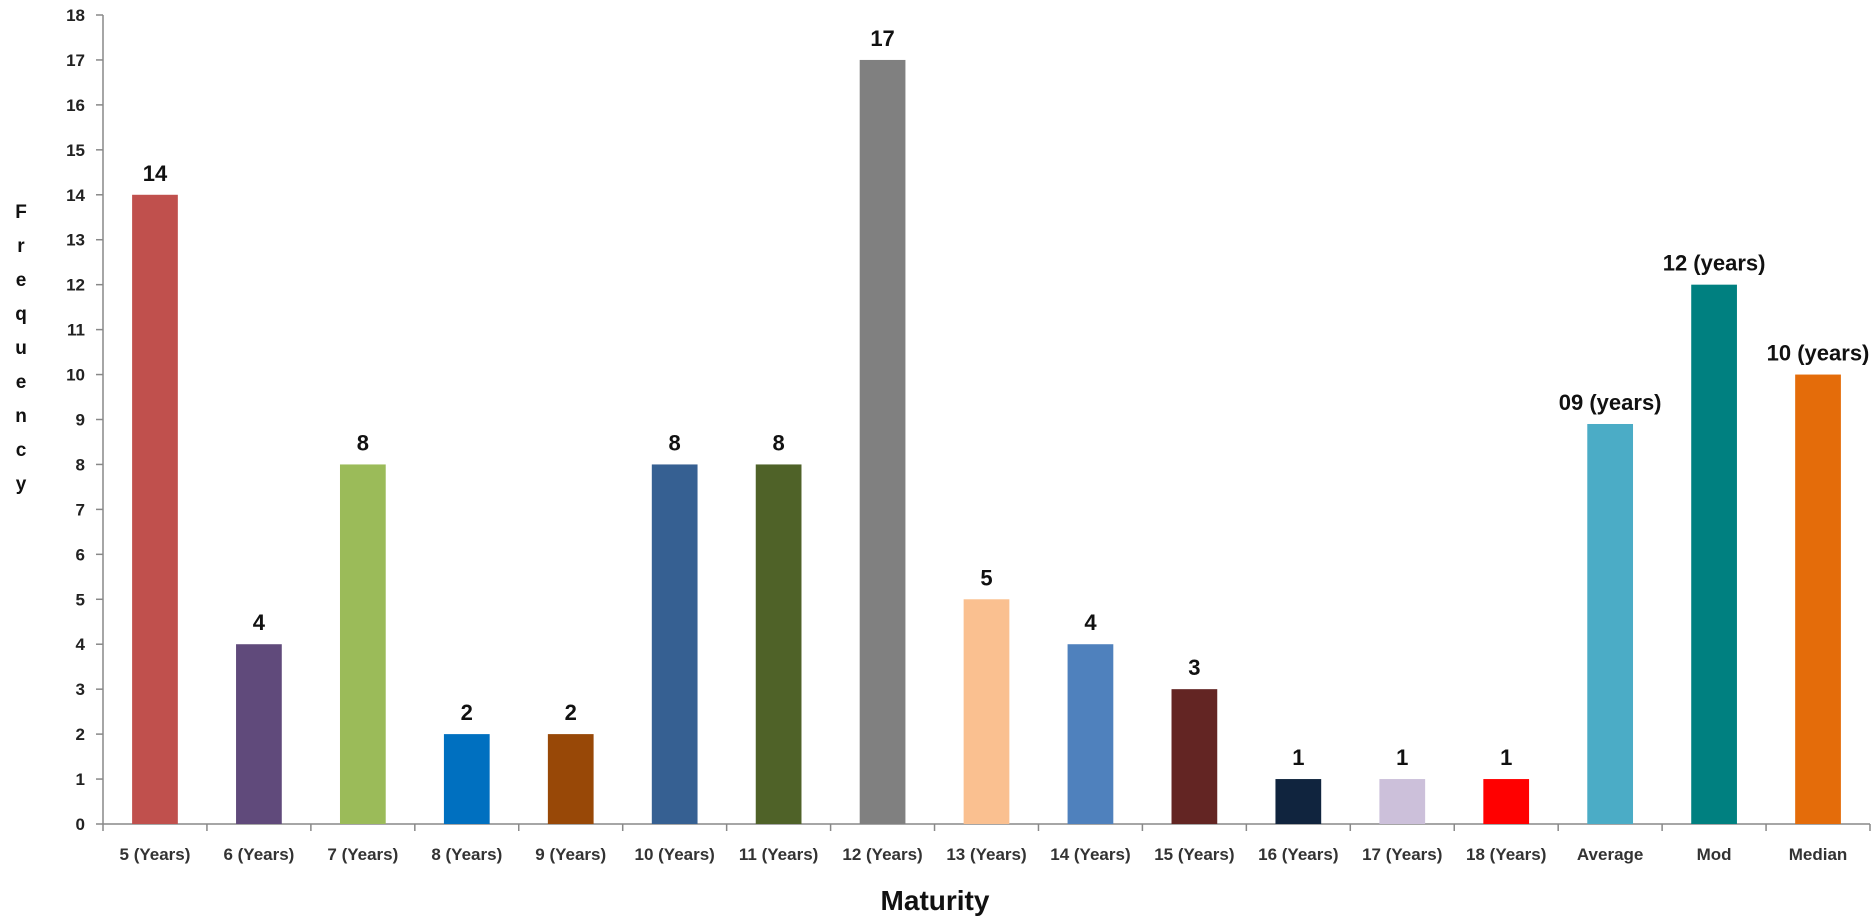 This screenshot has width=1876, height=923. What do you see at coordinates (258, 854) in the screenshot?
I see `x-tick-label: 6 (Years)` at bounding box center [258, 854].